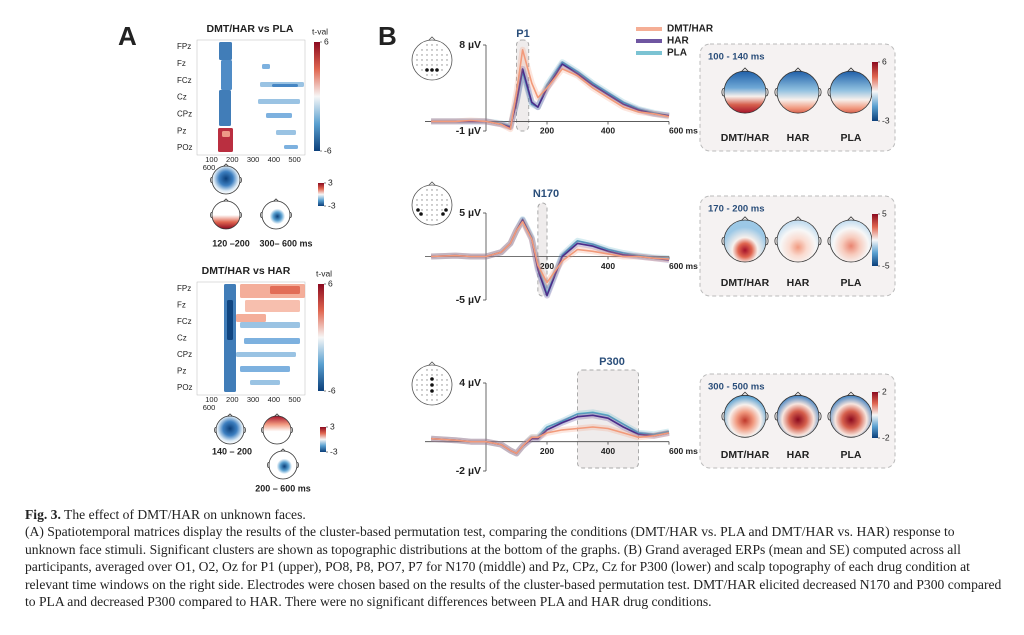 The height and width of the screenshot is (635, 1024). I want to click on component-label: P1, so click(522, 34).